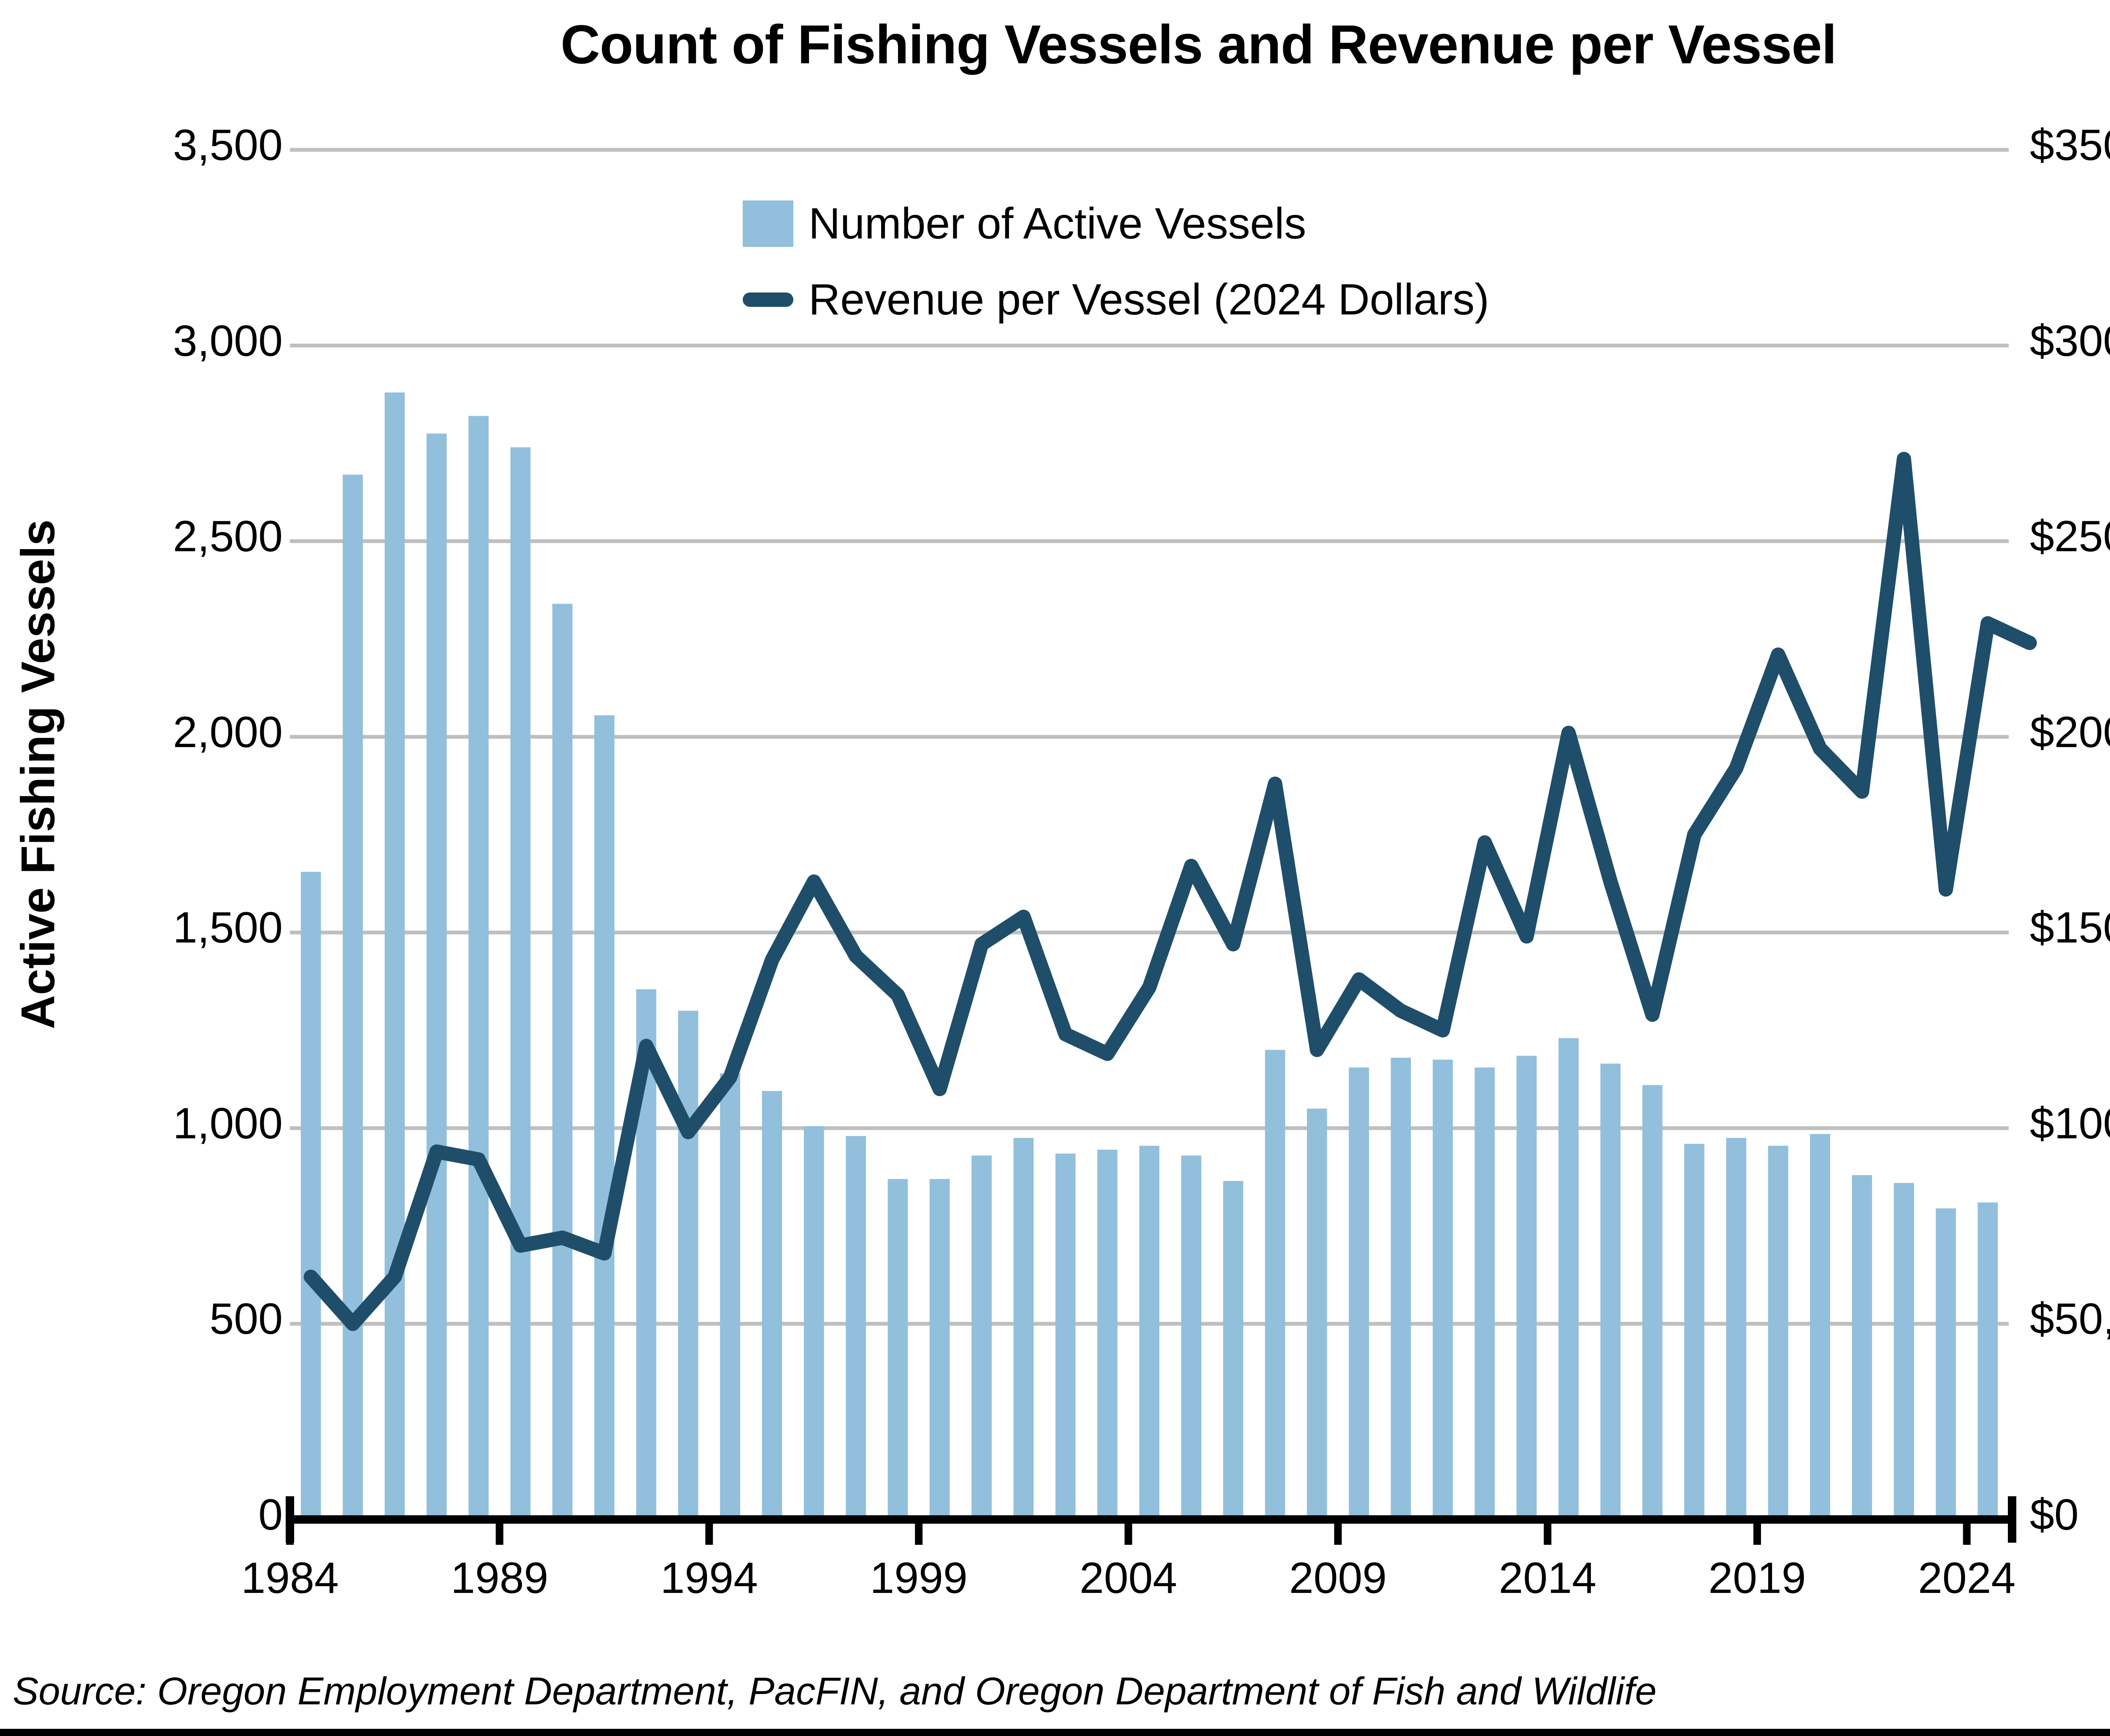 This screenshot has height=1736, width=2110. What do you see at coordinates (2070, 1319) in the screenshot?
I see `y-axis-right-tick-label: $50,000` at bounding box center [2070, 1319].